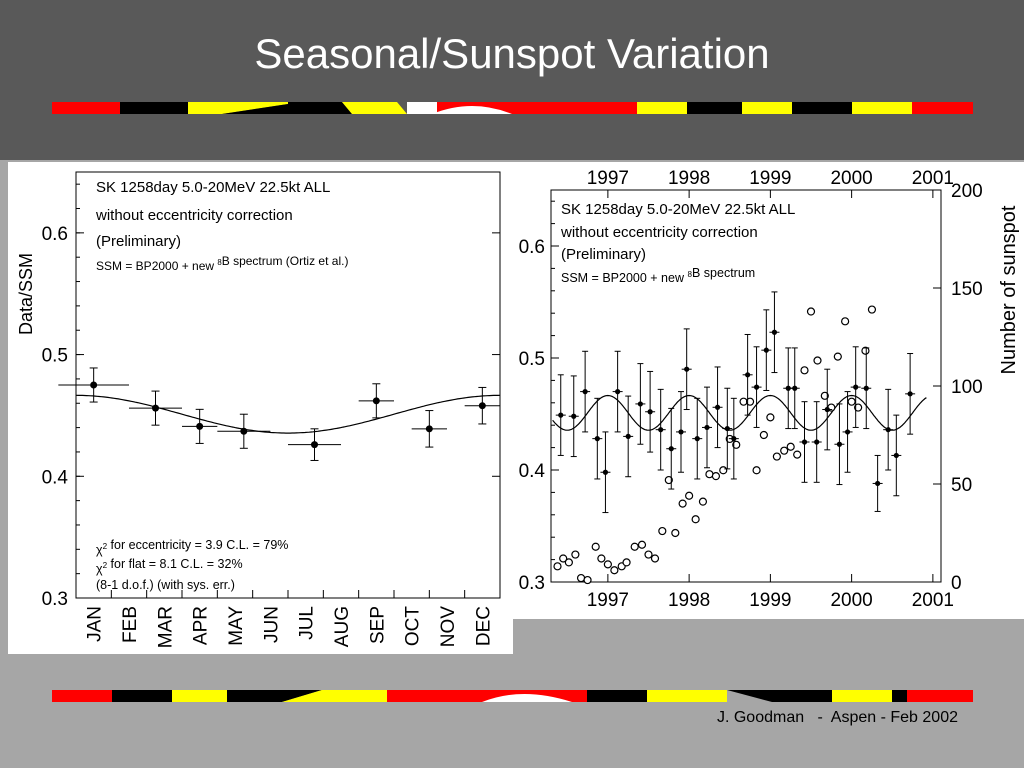 This screenshot has width=1024, height=768. Describe the element at coordinates (851, 600) in the screenshot. I see `x-tick-label: 2000` at that location.